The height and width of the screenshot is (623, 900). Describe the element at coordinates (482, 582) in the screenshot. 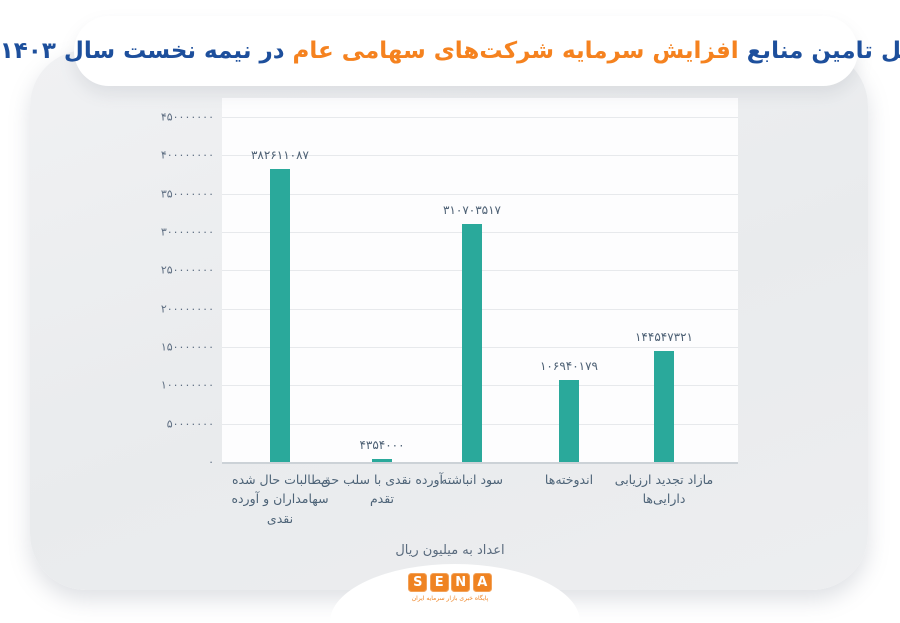

I see `logo-letter-a: A` at that location.